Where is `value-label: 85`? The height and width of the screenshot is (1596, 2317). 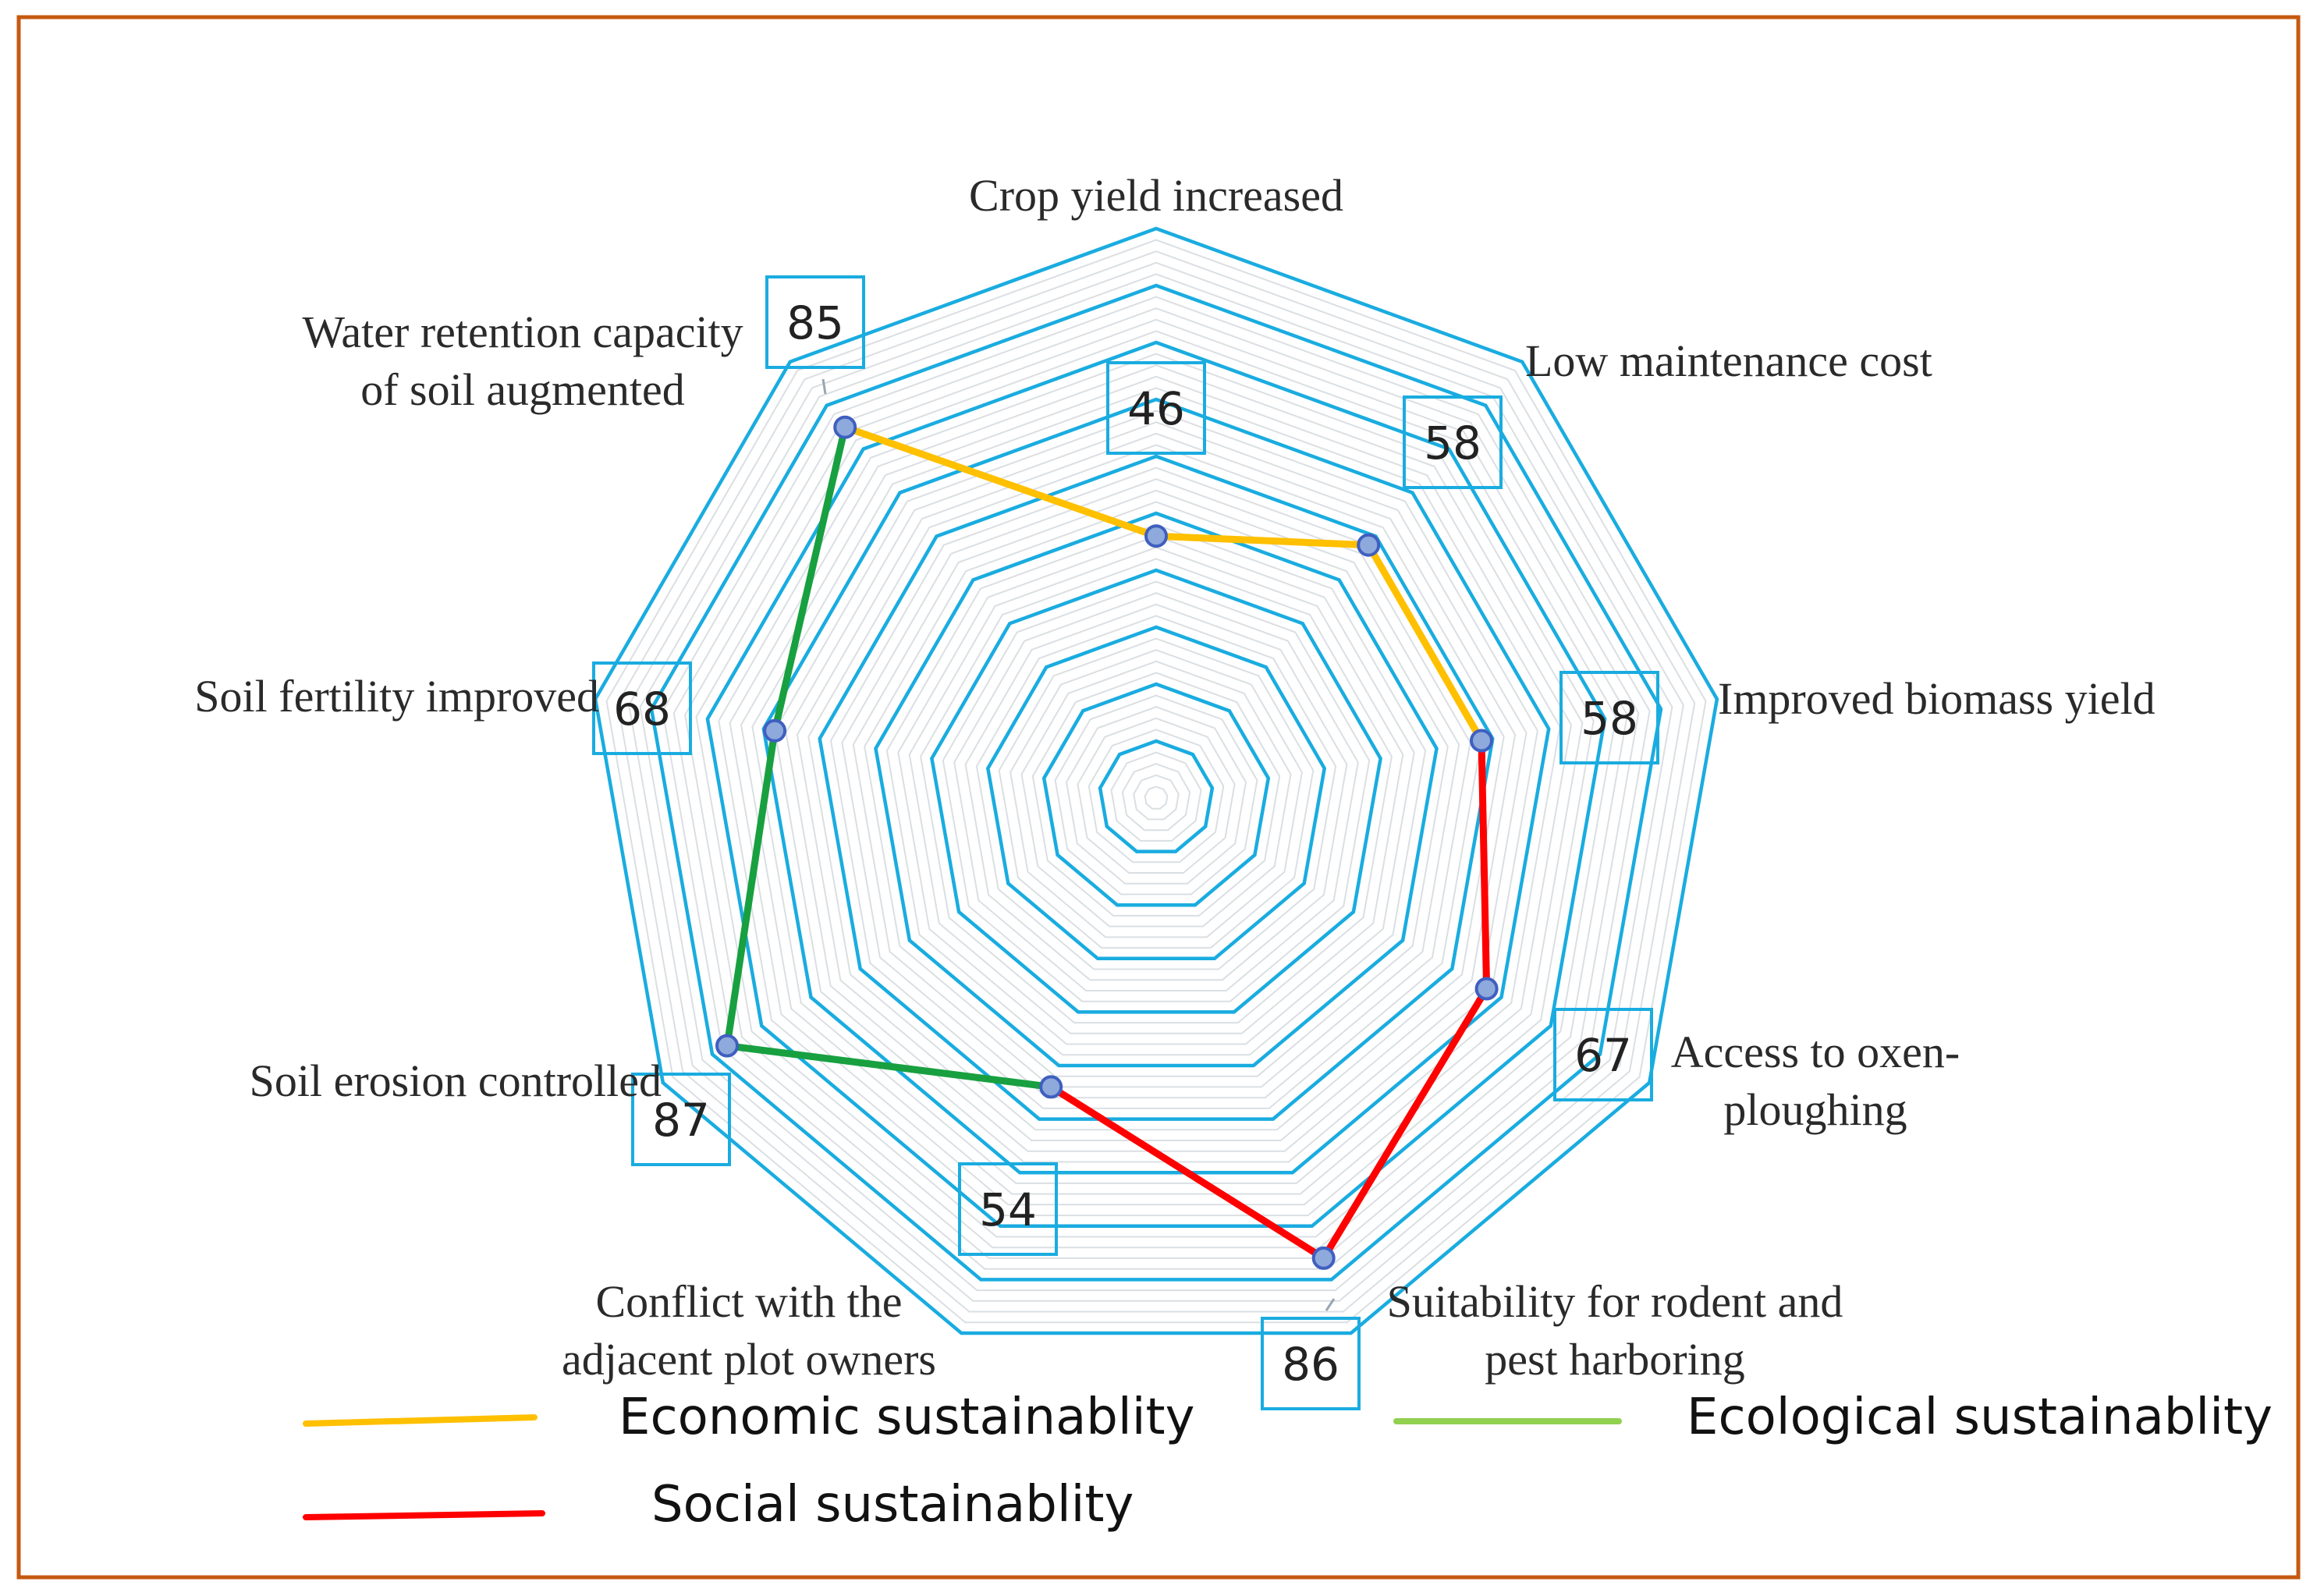 value-label: 85 is located at coordinates (815, 322).